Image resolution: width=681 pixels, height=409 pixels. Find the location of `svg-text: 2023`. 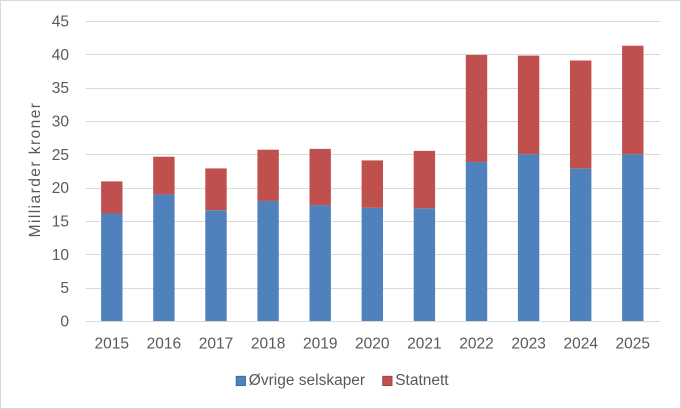

svg-text: 2023 is located at coordinates (528, 344).